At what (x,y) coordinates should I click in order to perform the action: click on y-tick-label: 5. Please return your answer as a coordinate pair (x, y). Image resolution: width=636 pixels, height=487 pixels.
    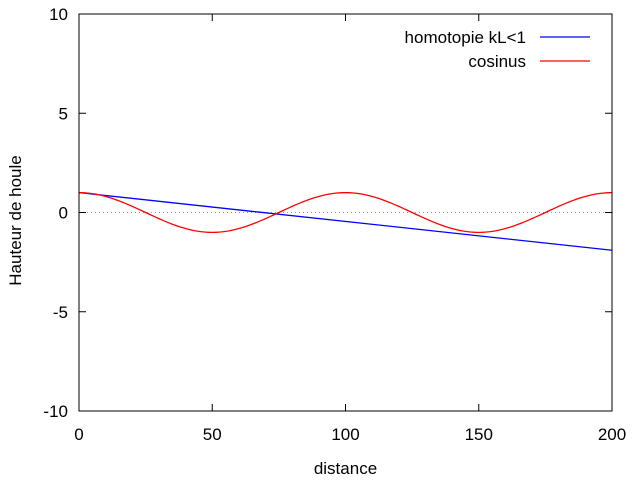
    Looking at the image, I should click on (63, 113).